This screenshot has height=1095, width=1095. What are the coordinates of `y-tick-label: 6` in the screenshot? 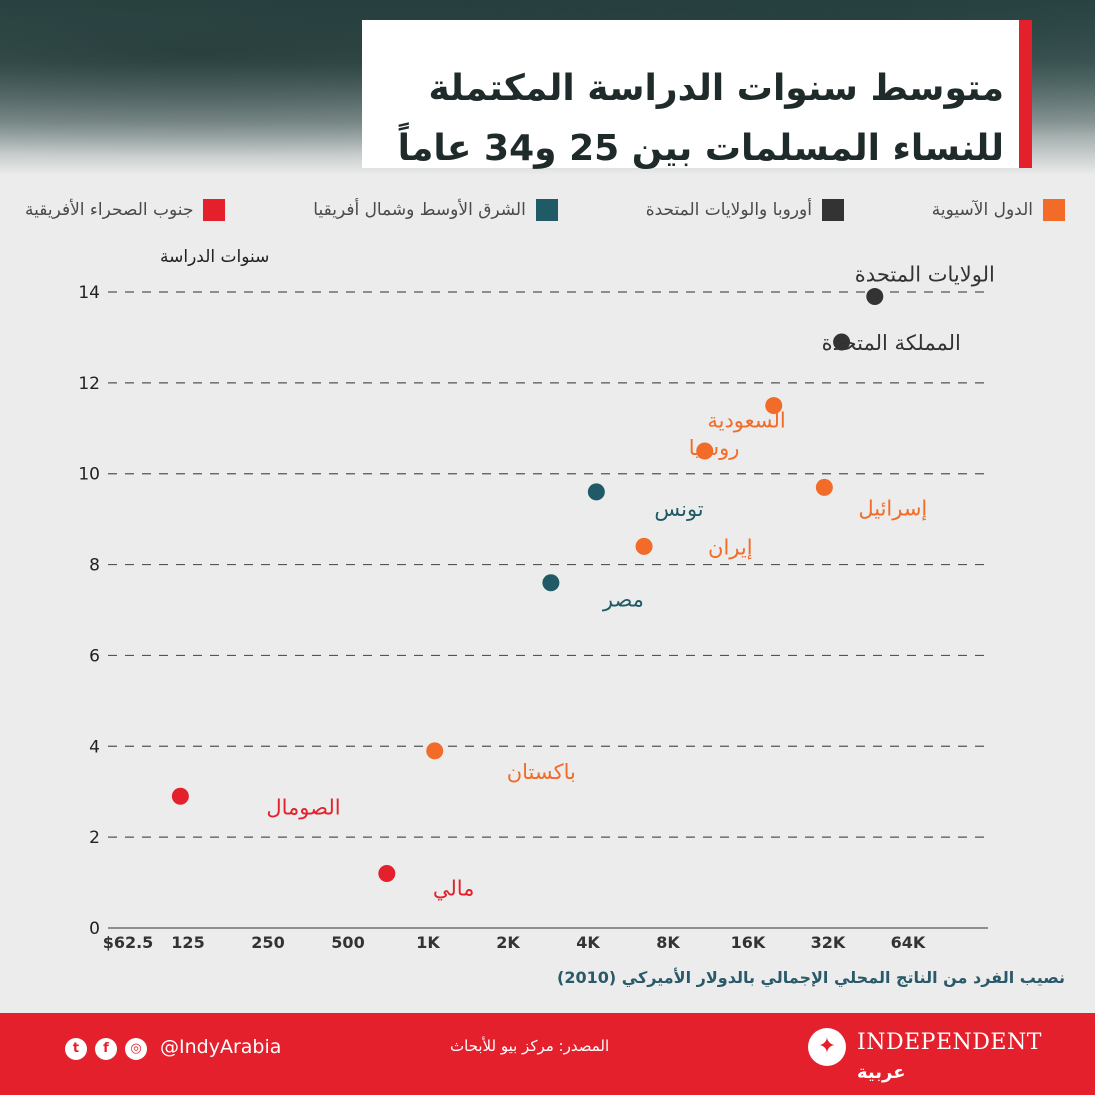 It's located at (94, 656).